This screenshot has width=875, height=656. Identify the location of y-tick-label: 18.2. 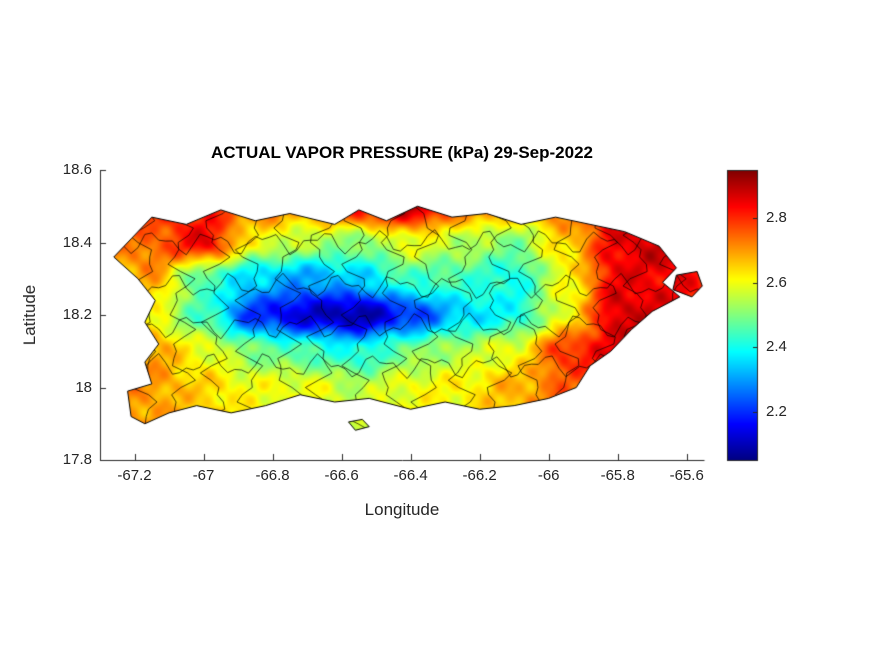
(77, 314).